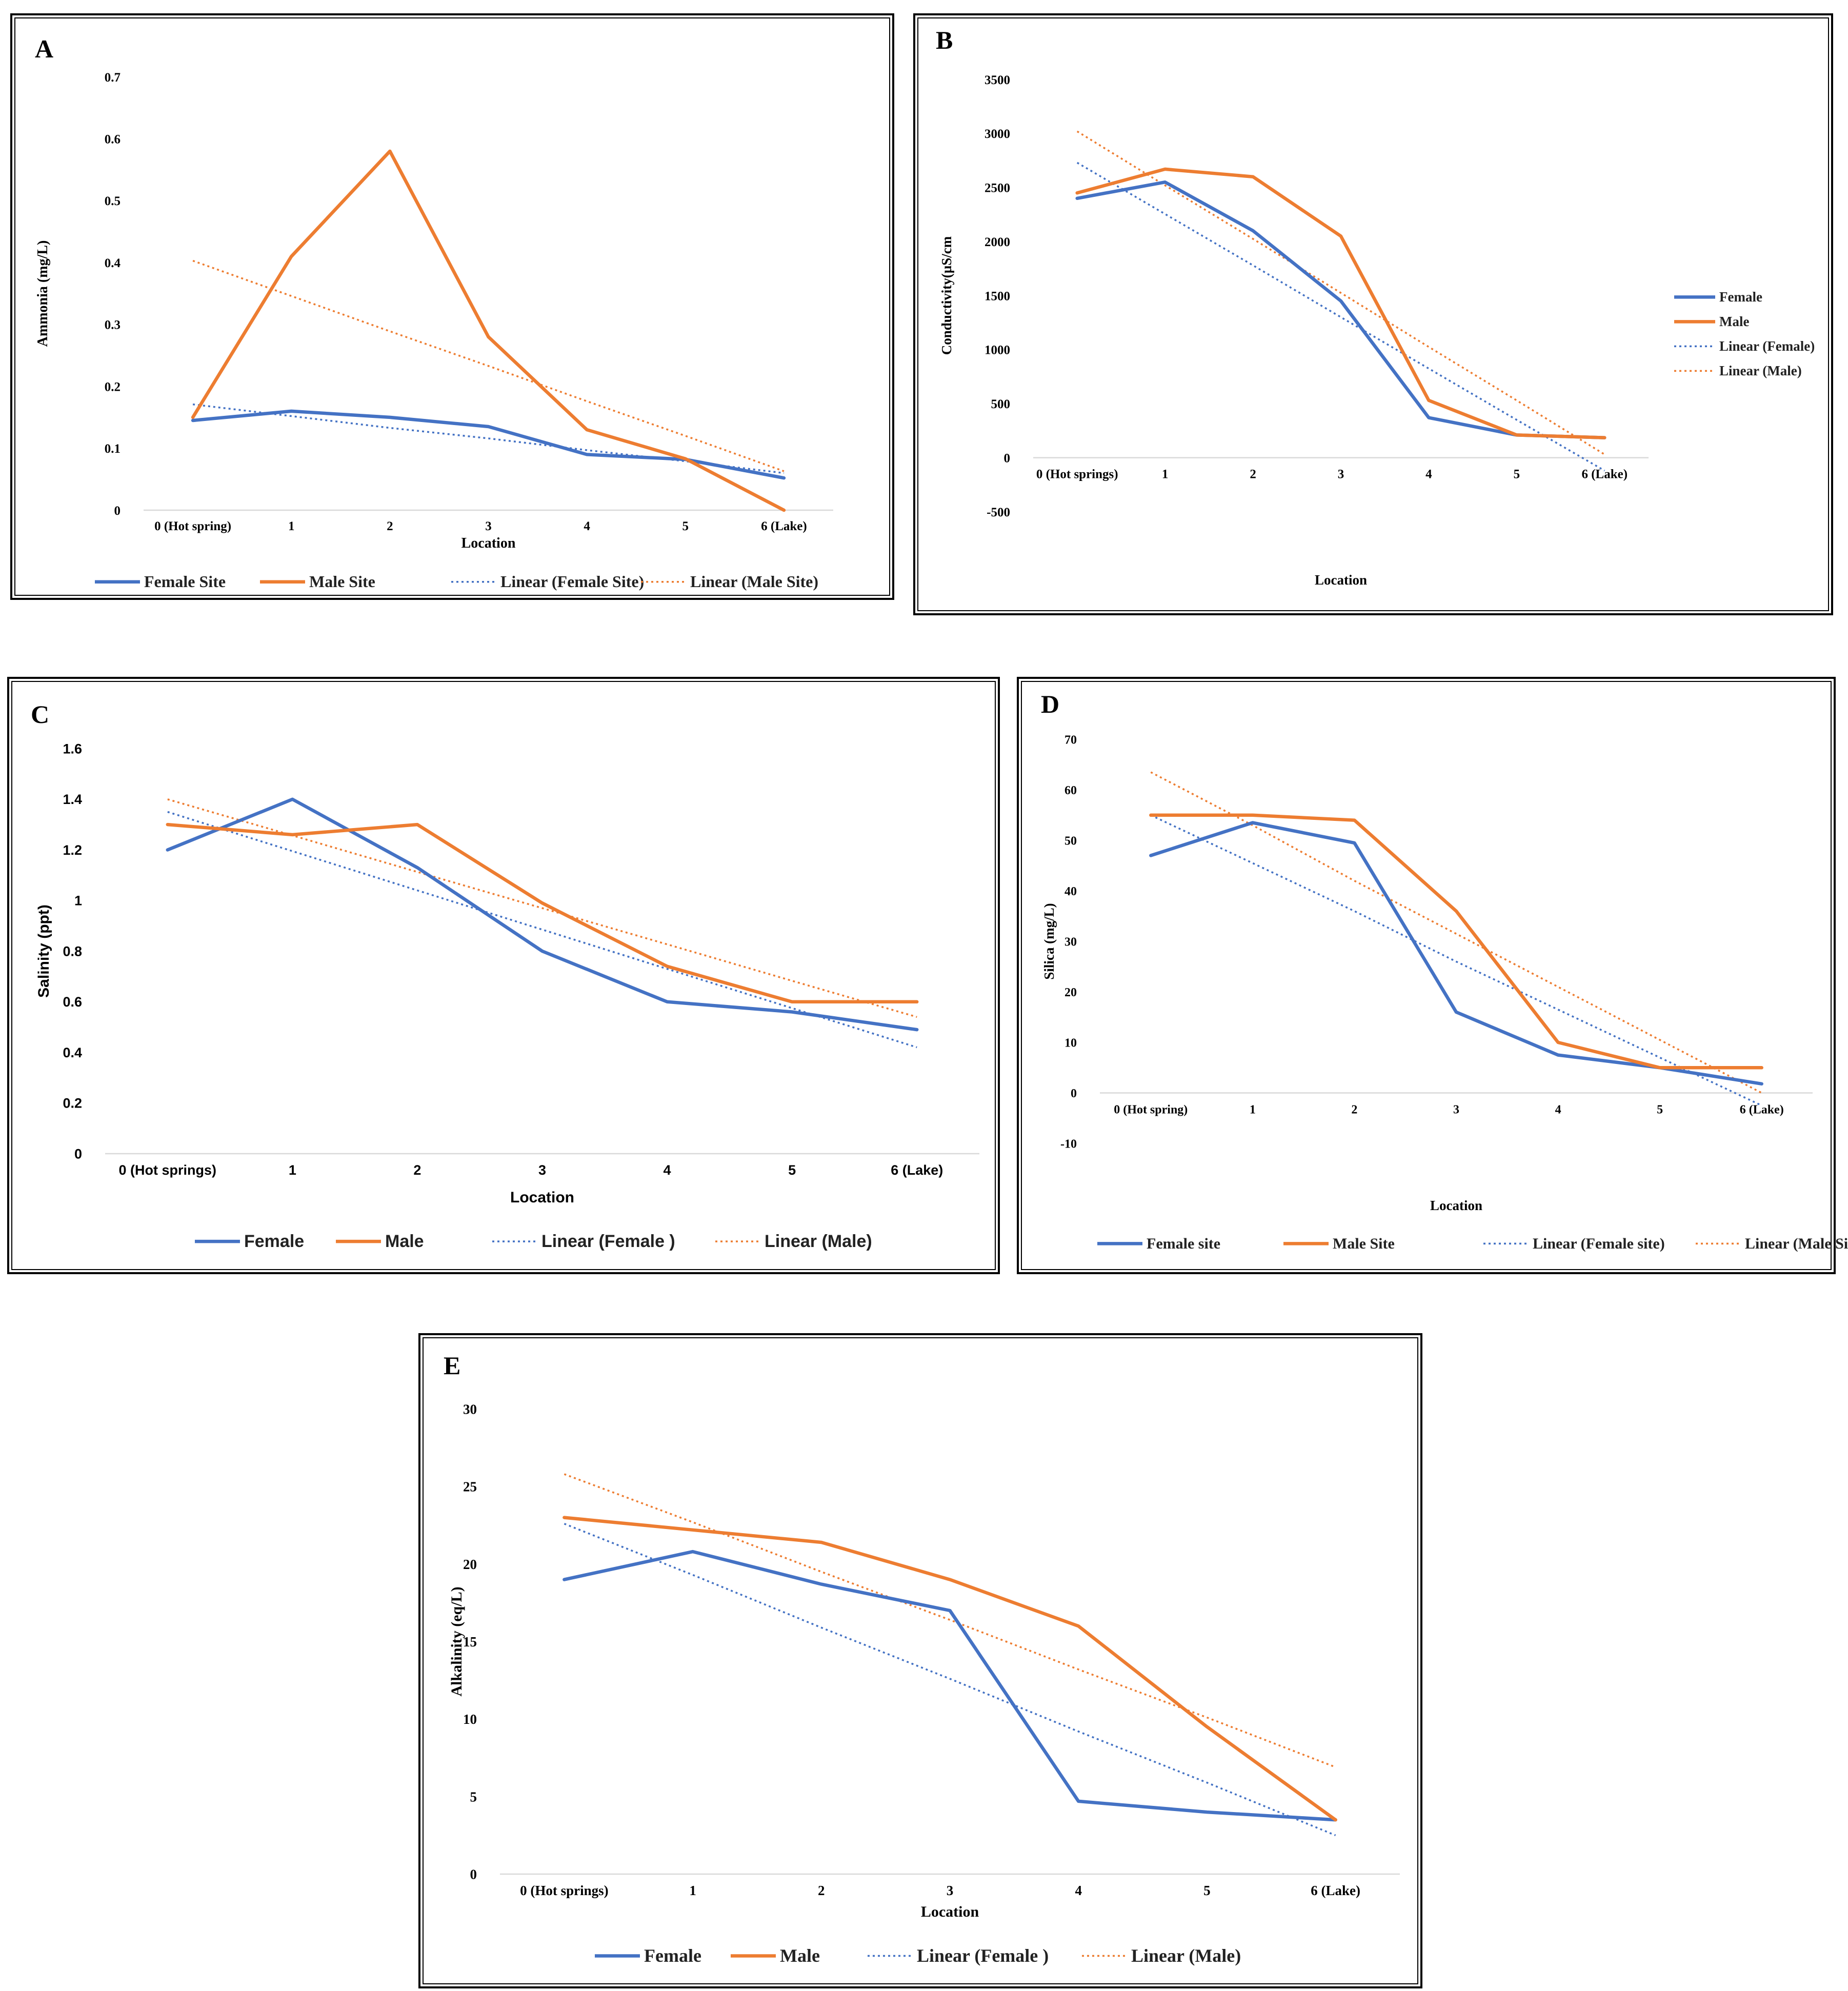  What do you see at coordinates (489, 365) in the screenshot?
I see `series-line-linear-male-site` at bounding box center [489, 365].